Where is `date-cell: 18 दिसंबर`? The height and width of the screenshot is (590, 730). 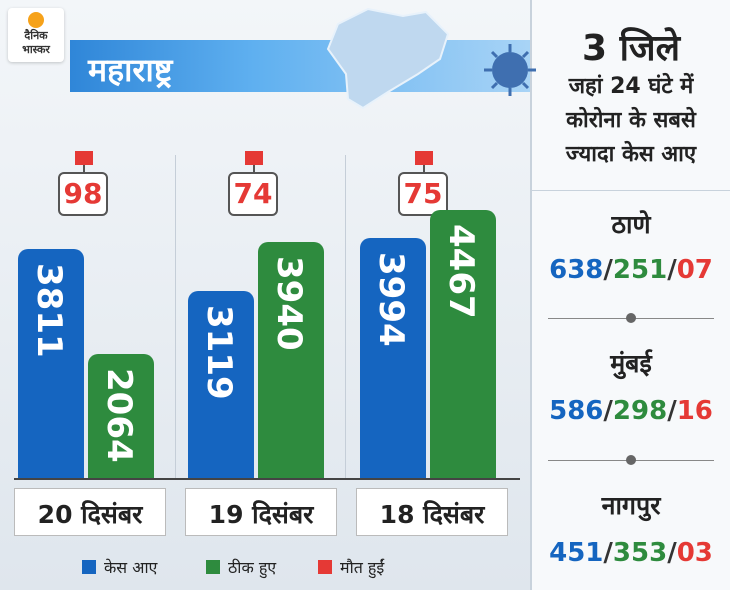 date-cell: 18 दिसंबर is located at coordinates (432, 512).